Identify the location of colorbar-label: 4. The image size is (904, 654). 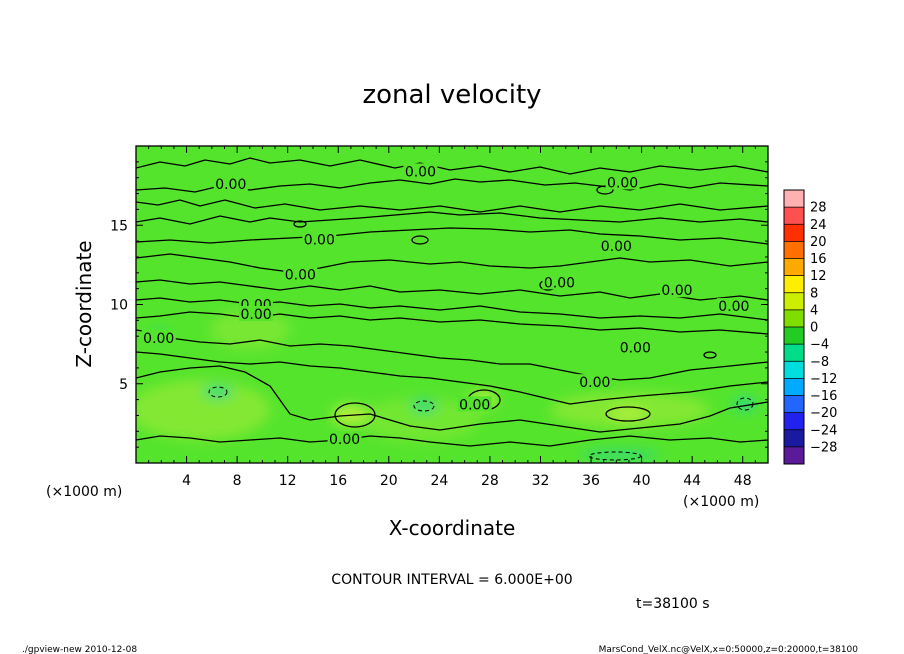
(814, 310).